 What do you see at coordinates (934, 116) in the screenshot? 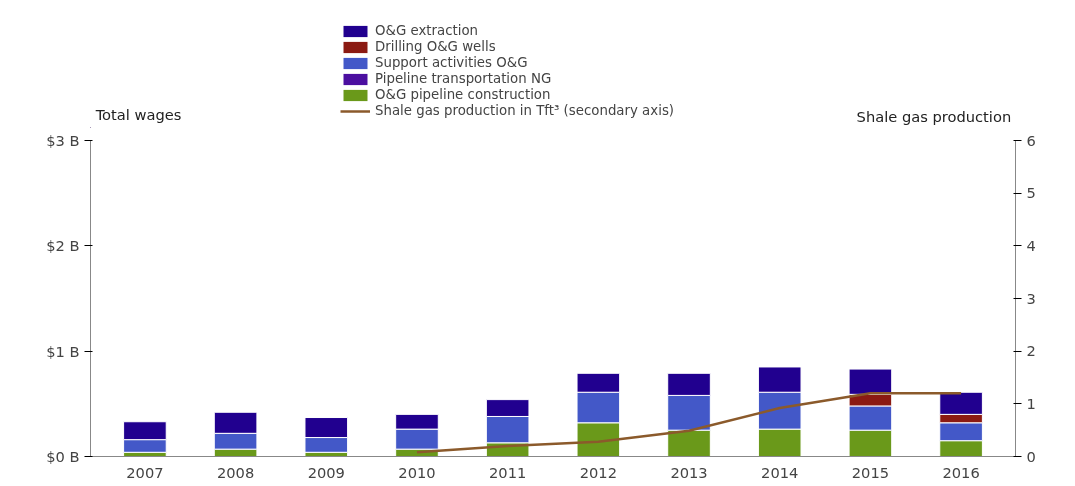
I see `y2-axis-title: Shale gas production` at bounding box center [934, 116].